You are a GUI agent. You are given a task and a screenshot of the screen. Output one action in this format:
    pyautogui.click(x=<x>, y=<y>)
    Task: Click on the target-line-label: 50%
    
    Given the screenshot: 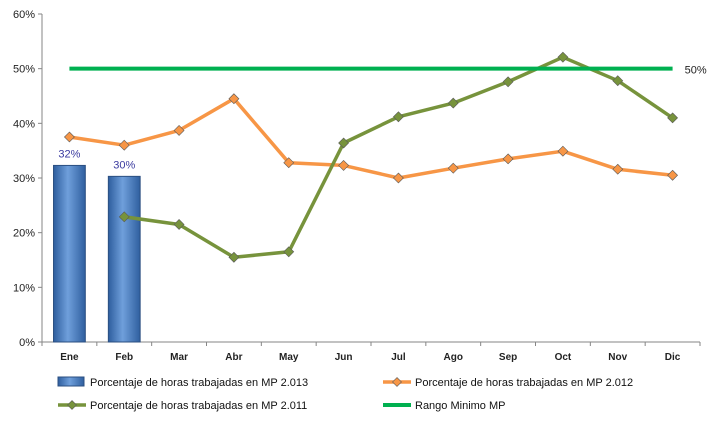 What is the action you would take?
    pyautogui.click(x=696, y=71)
    